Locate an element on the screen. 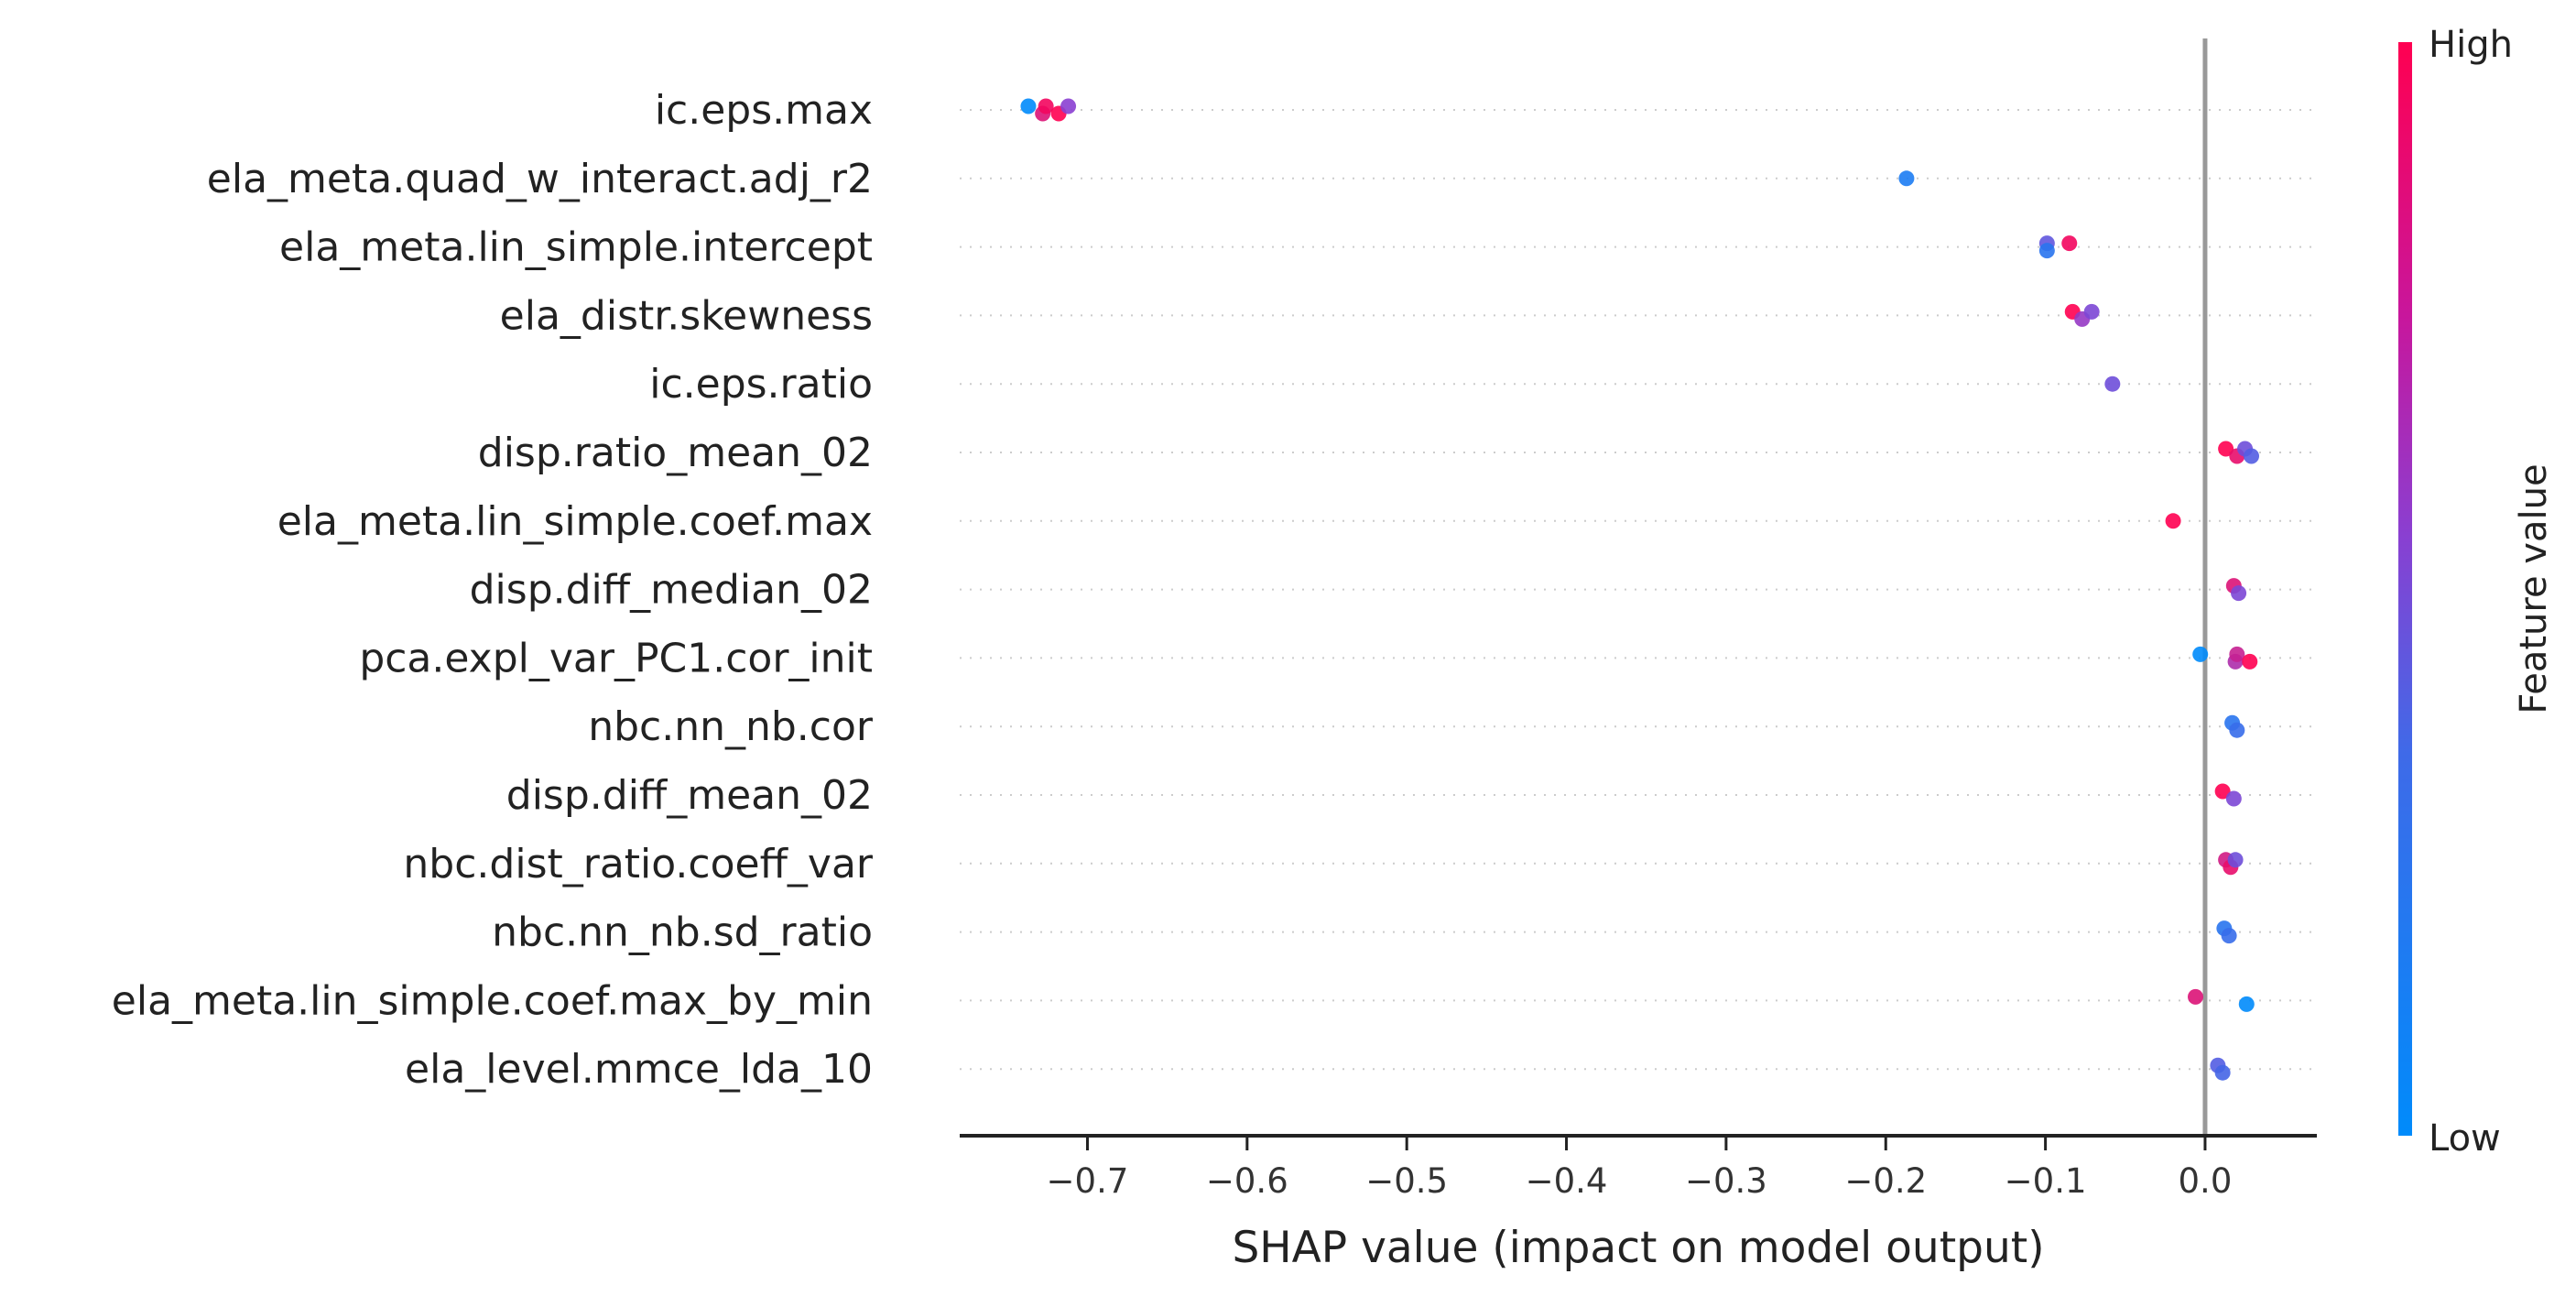 This screenshot has width=2576, height=1296. feature-label: ic.eps.max is located at coordinates (764, 110).